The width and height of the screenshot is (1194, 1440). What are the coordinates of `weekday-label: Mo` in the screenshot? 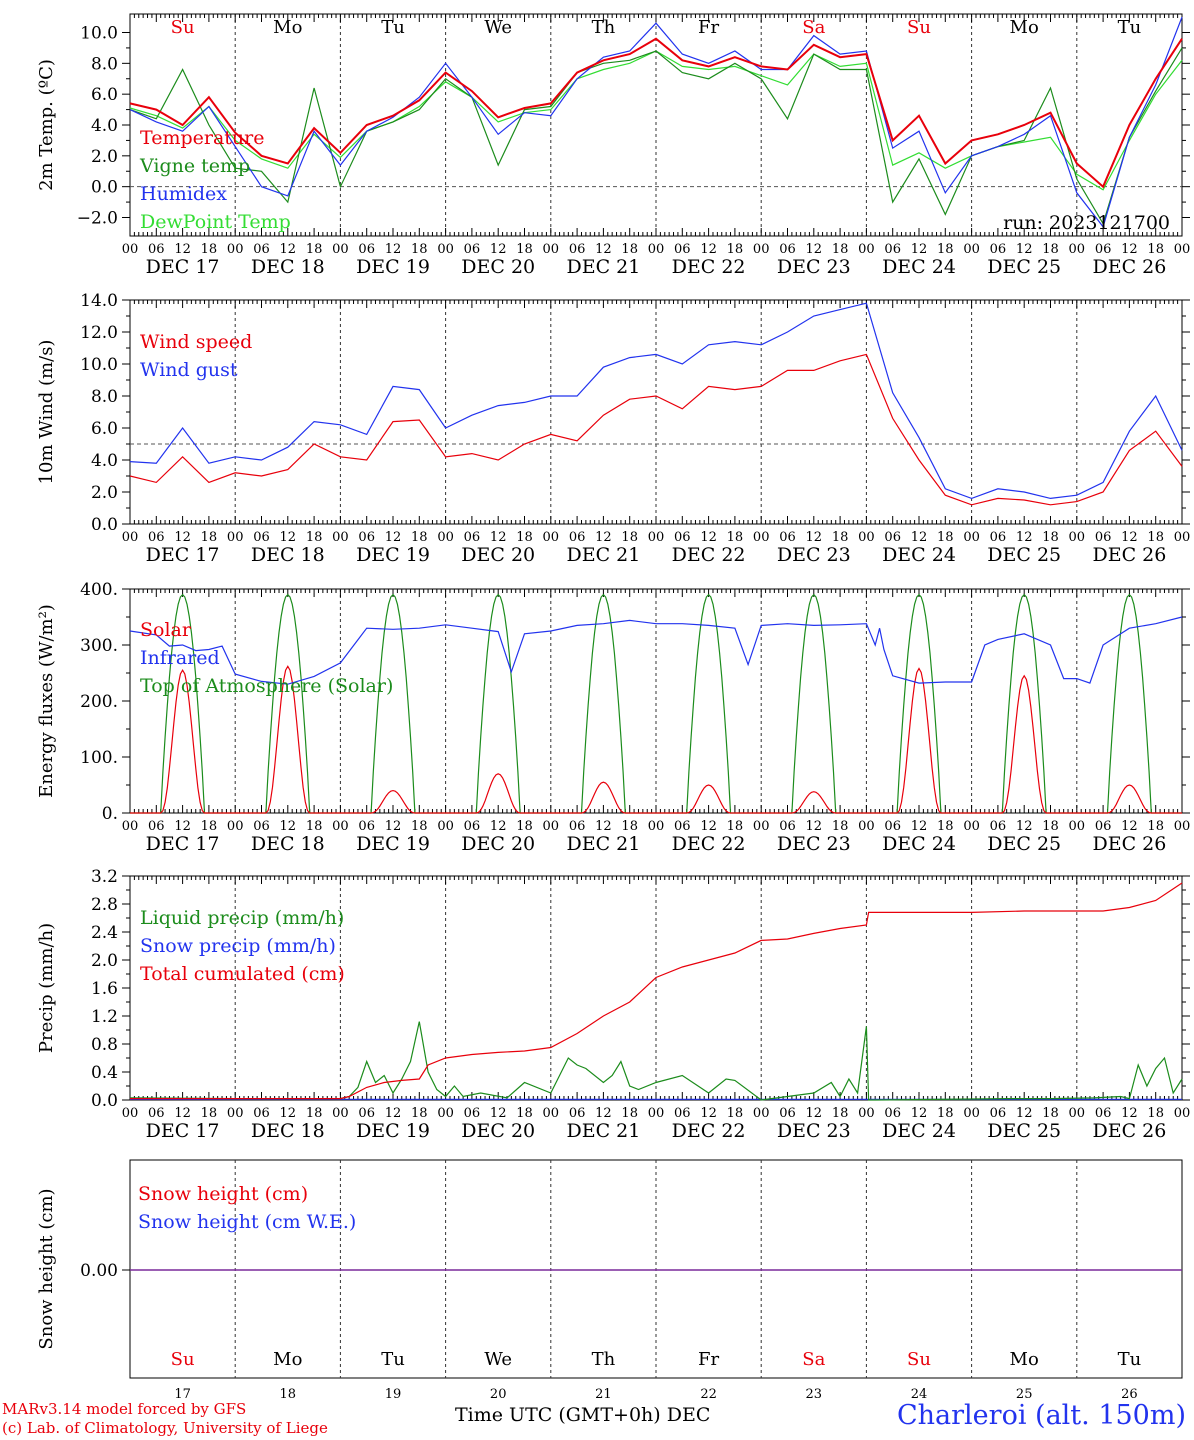 It's located at (1024, 1359).